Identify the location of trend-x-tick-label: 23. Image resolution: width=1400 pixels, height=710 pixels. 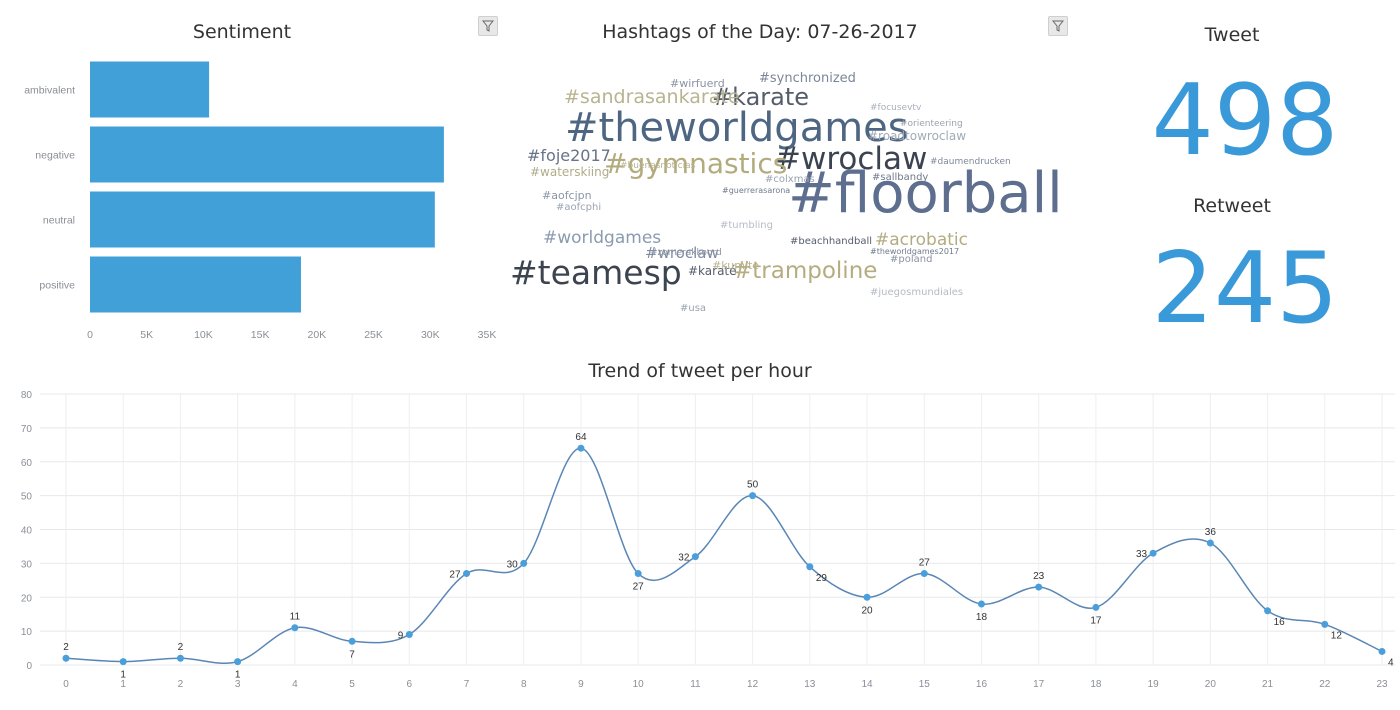
(1382, 684).